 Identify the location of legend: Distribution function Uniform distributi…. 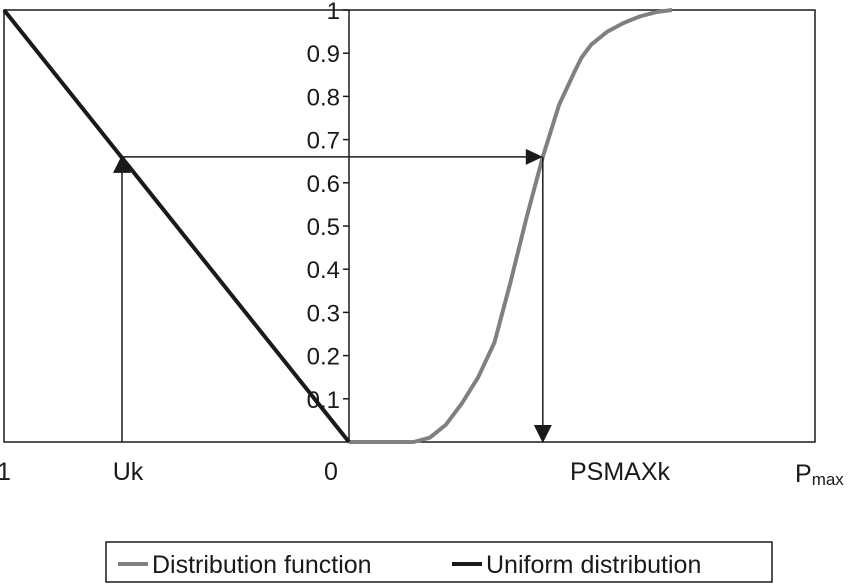
(439, 562).